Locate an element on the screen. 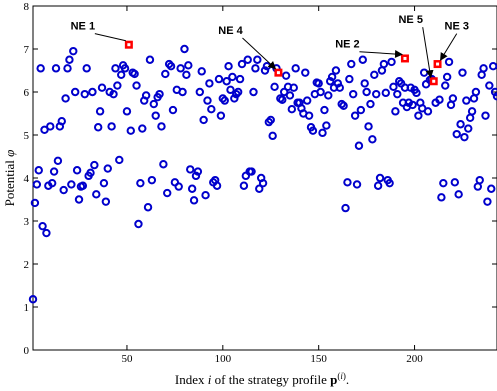 The image size is (497, 391). y-tick-label: 7 is located at coordinates (27, 50).